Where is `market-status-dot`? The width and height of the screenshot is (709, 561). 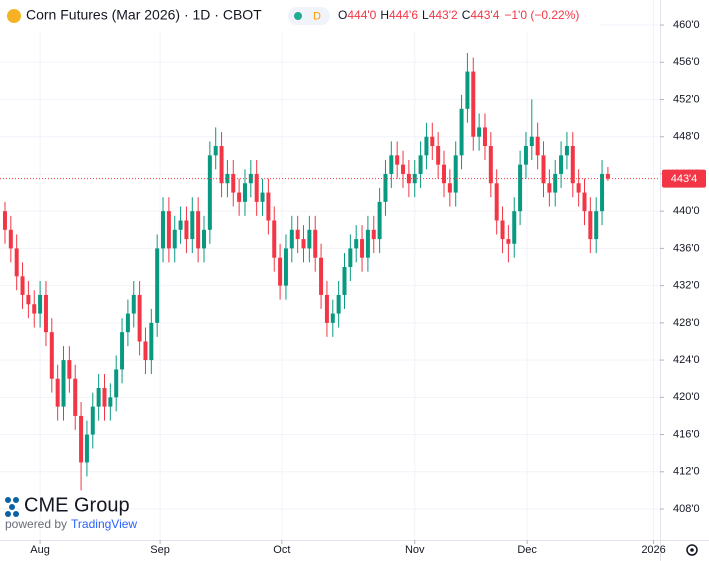 market-status-dot is located at coordinates (298, 16).